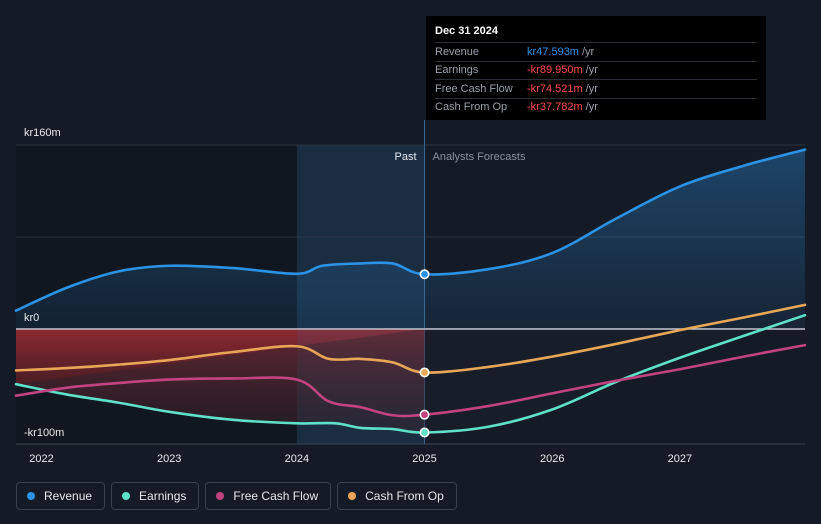 Image resolution: width=821 pixels, height=524 pixels. I want to click on tooltip-label: Free Cash Flow, so click(474, 88).